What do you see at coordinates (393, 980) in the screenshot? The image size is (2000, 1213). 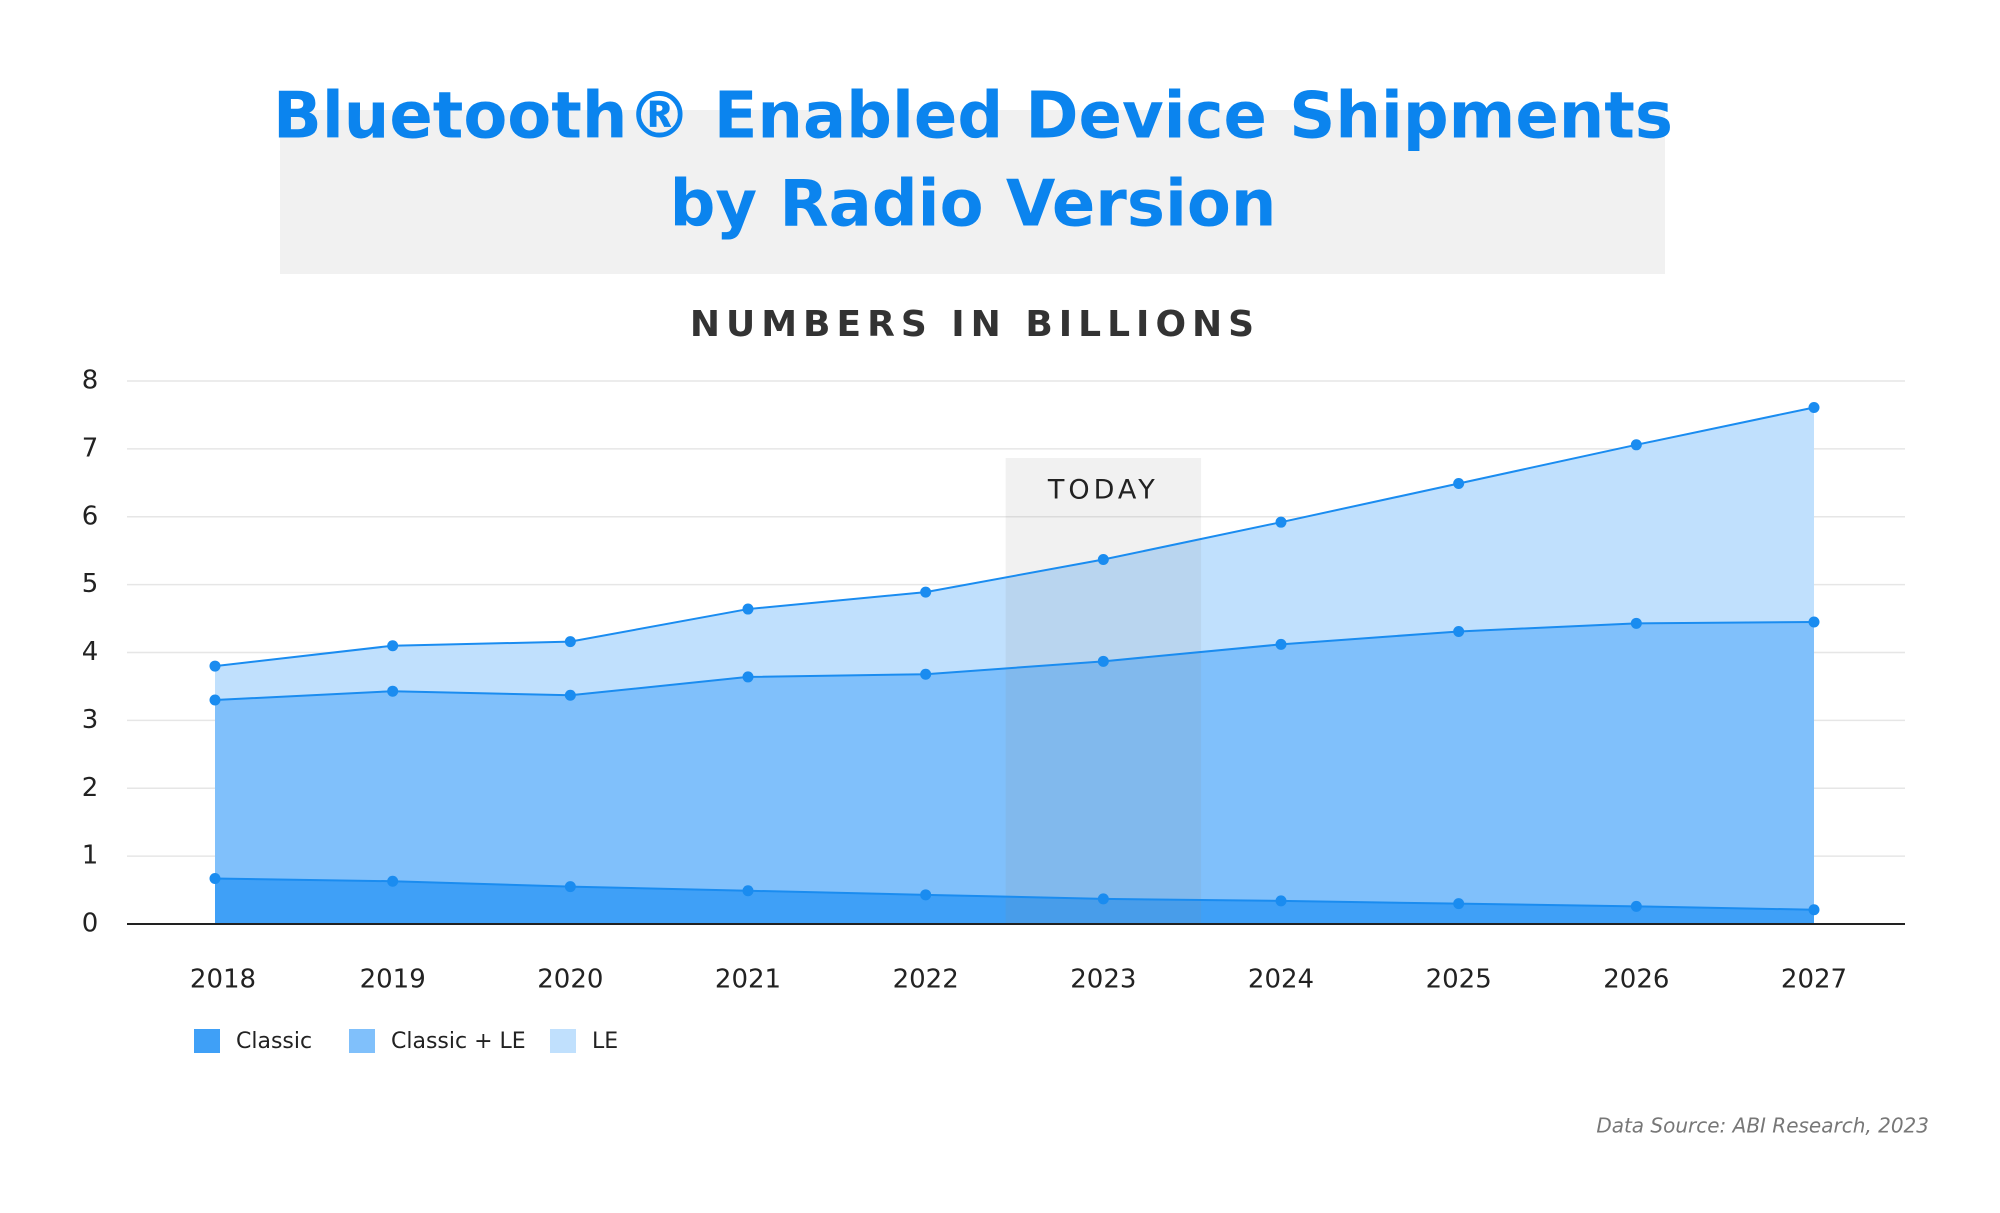 I see `x-tick-label: 2019` at bounding box center [393, 980].